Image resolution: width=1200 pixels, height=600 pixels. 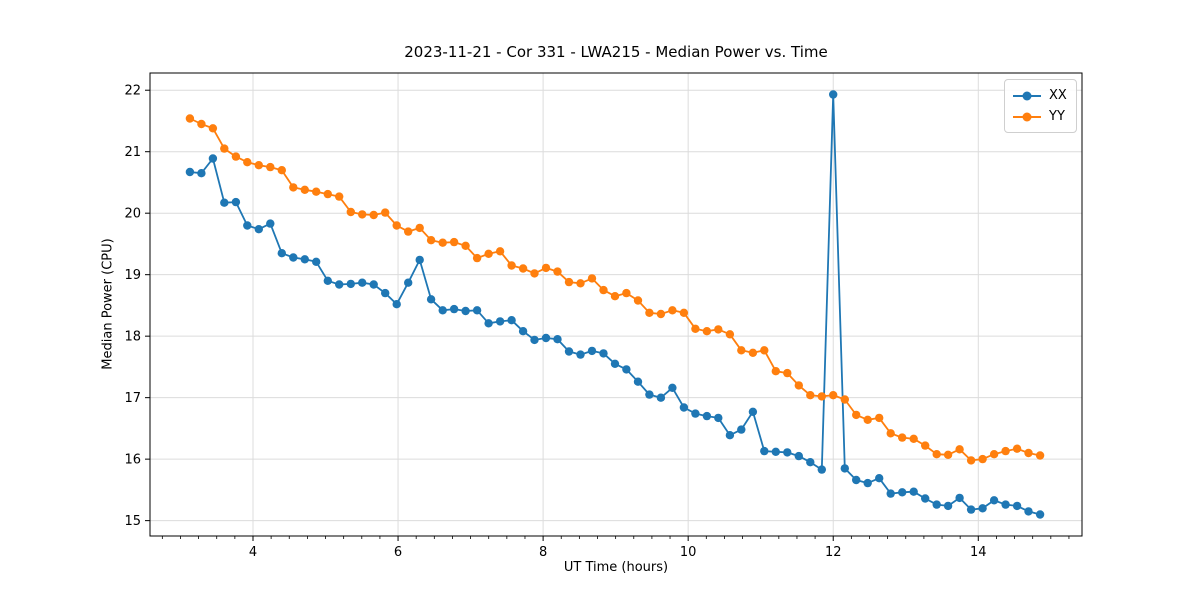 I want to click on x-axis-label: UT Time (hours), so click(x=616, y=567).